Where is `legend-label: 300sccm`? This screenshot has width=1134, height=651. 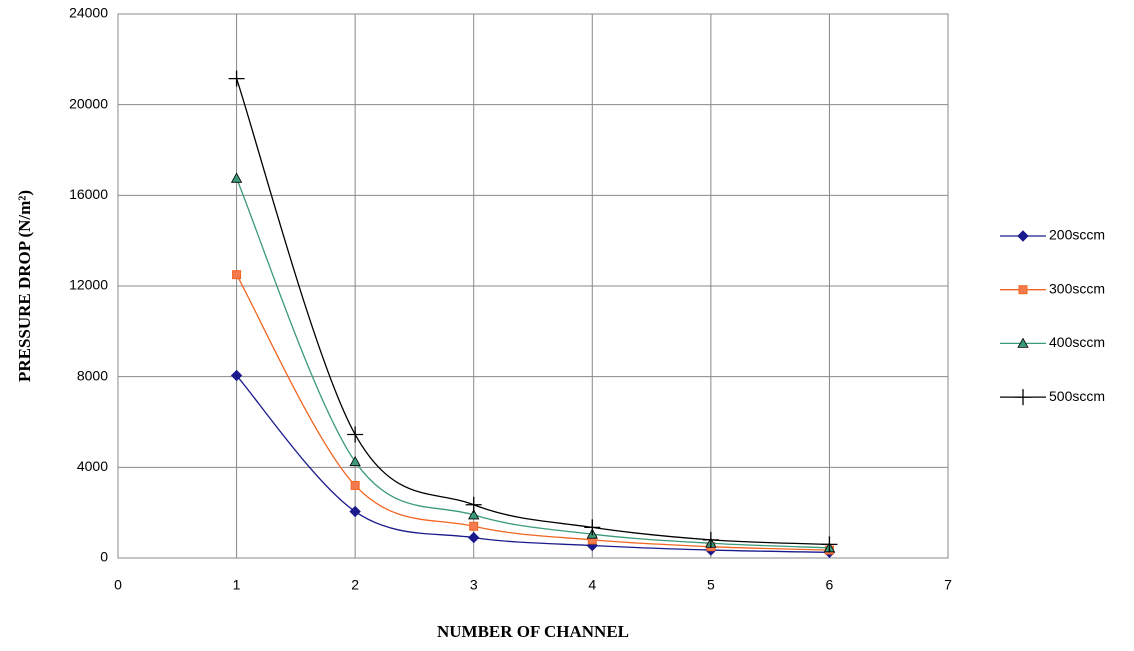
legend-label: 300sccm is located at coordinates (1077, 288).